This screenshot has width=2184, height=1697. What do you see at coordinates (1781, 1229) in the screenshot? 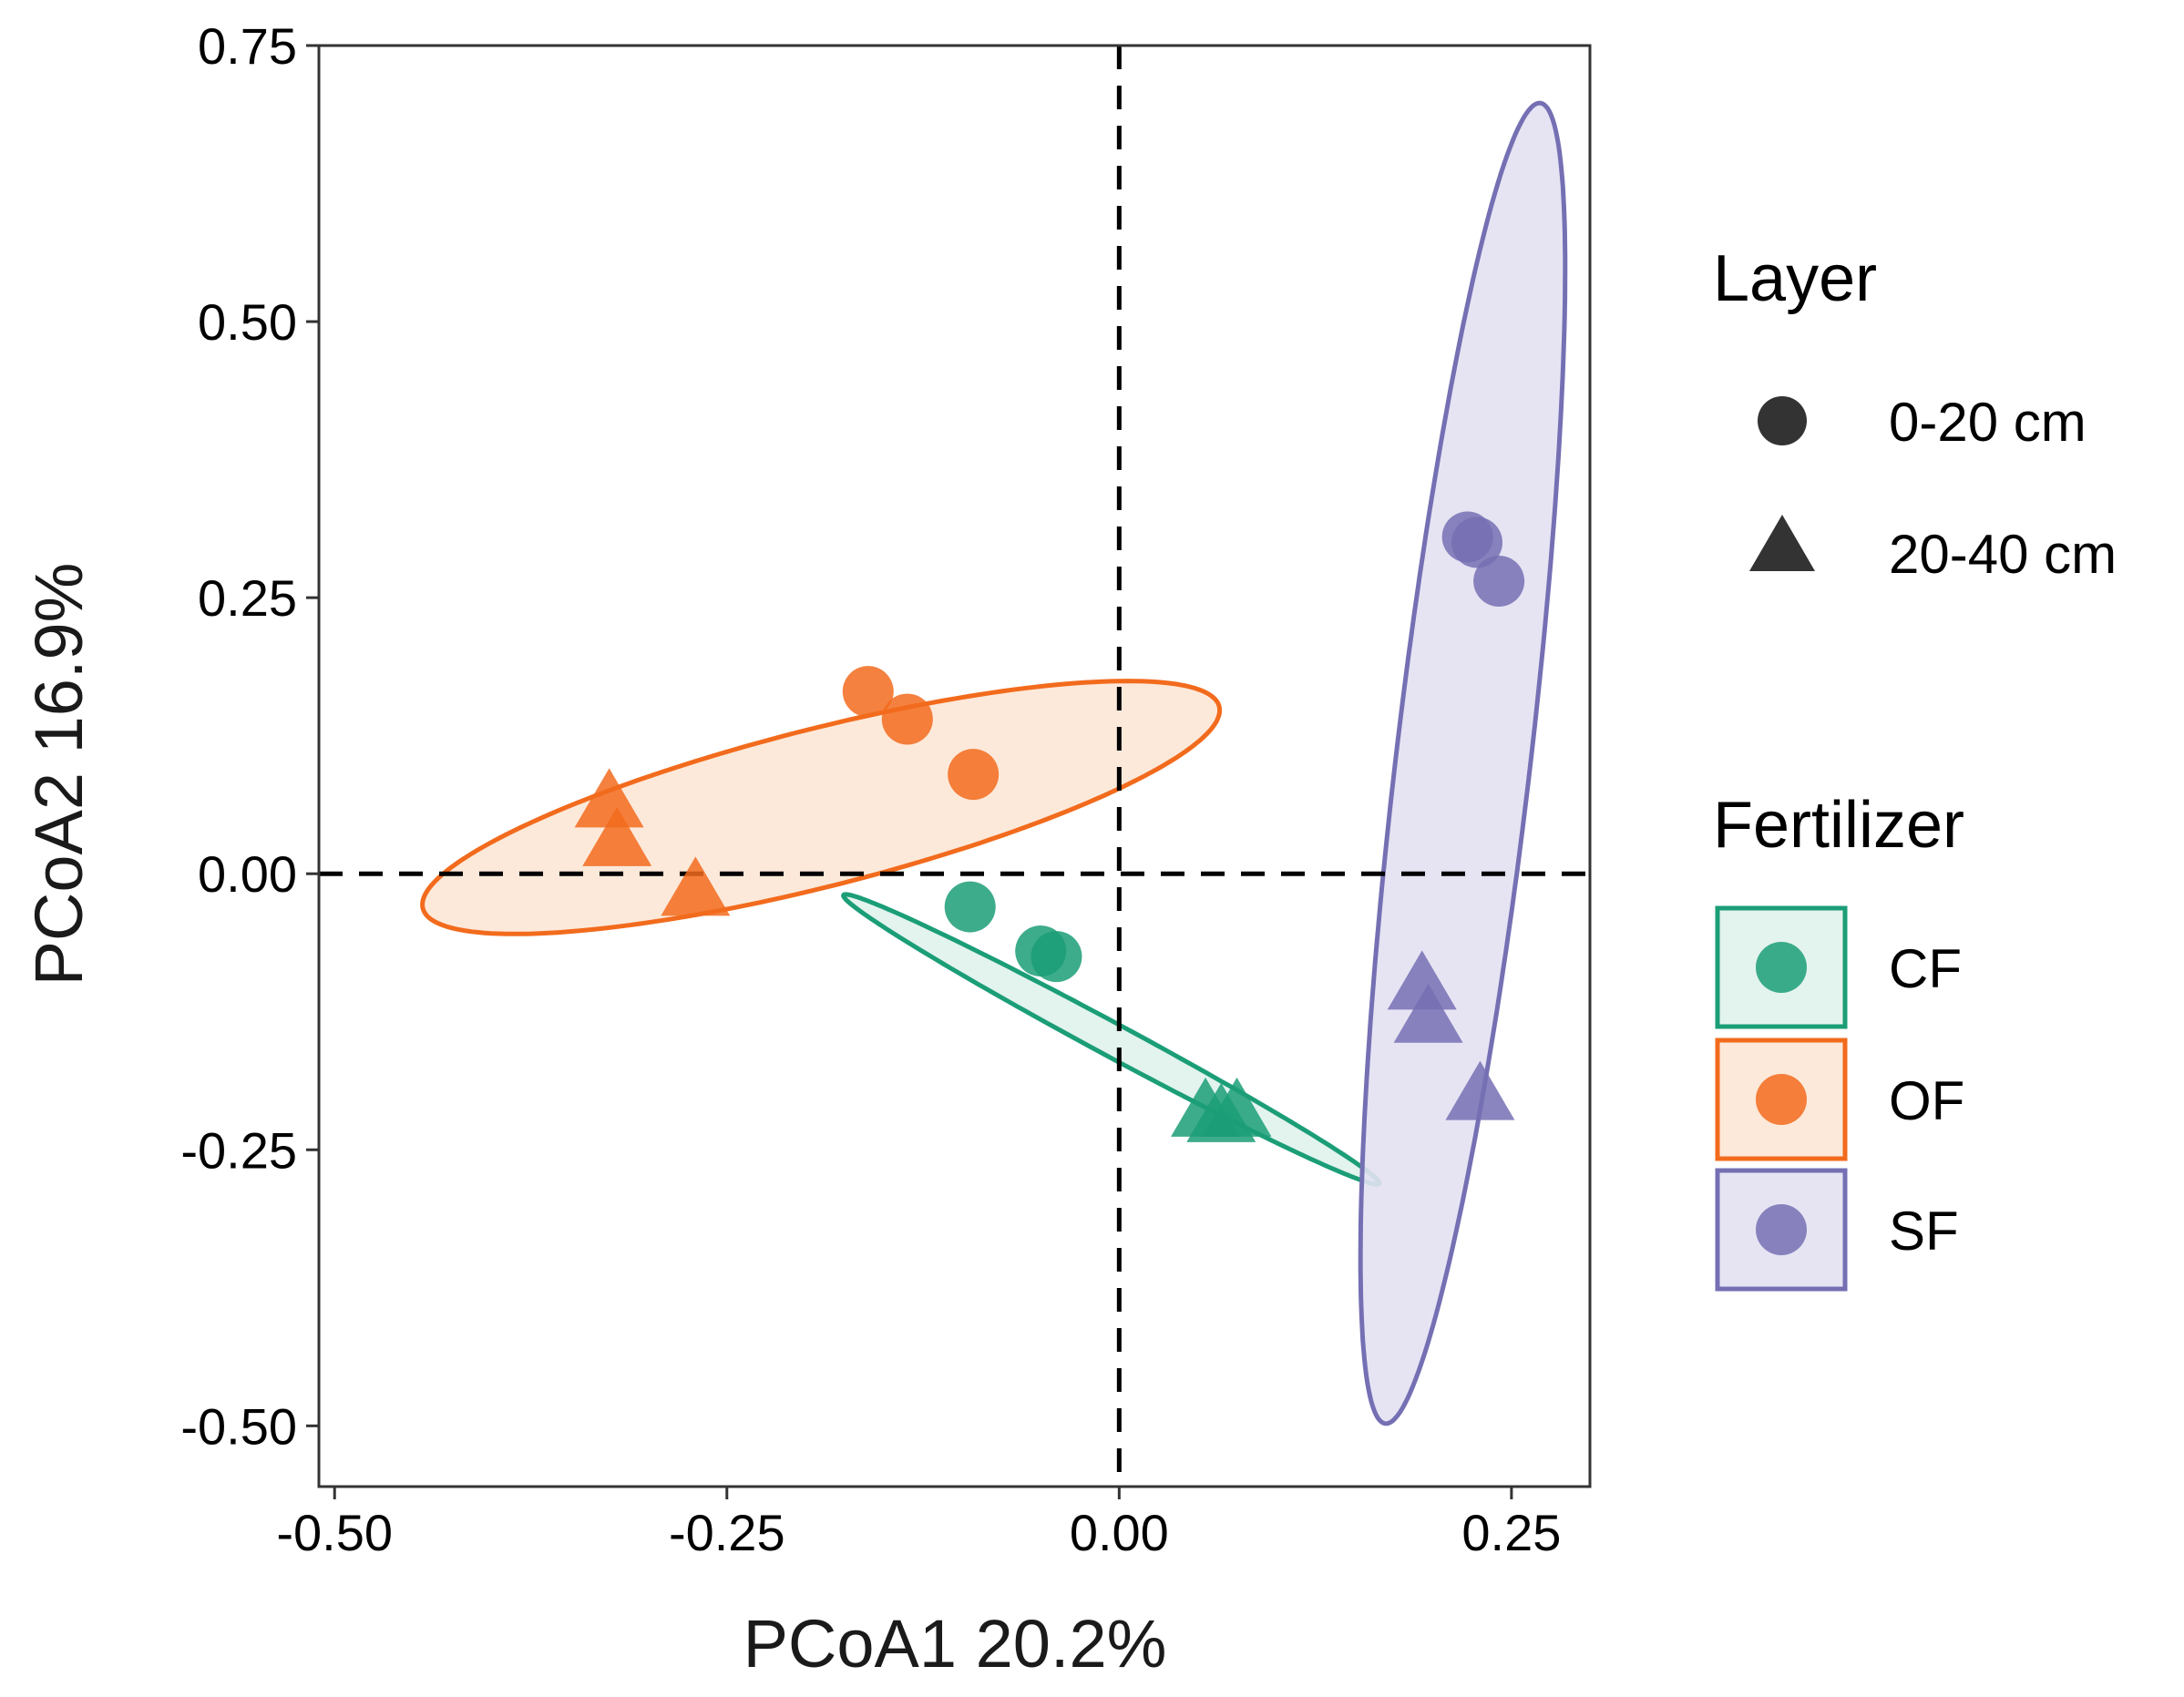
I see `legend-key-marker-sf` at bounding box center [1781, 1229].